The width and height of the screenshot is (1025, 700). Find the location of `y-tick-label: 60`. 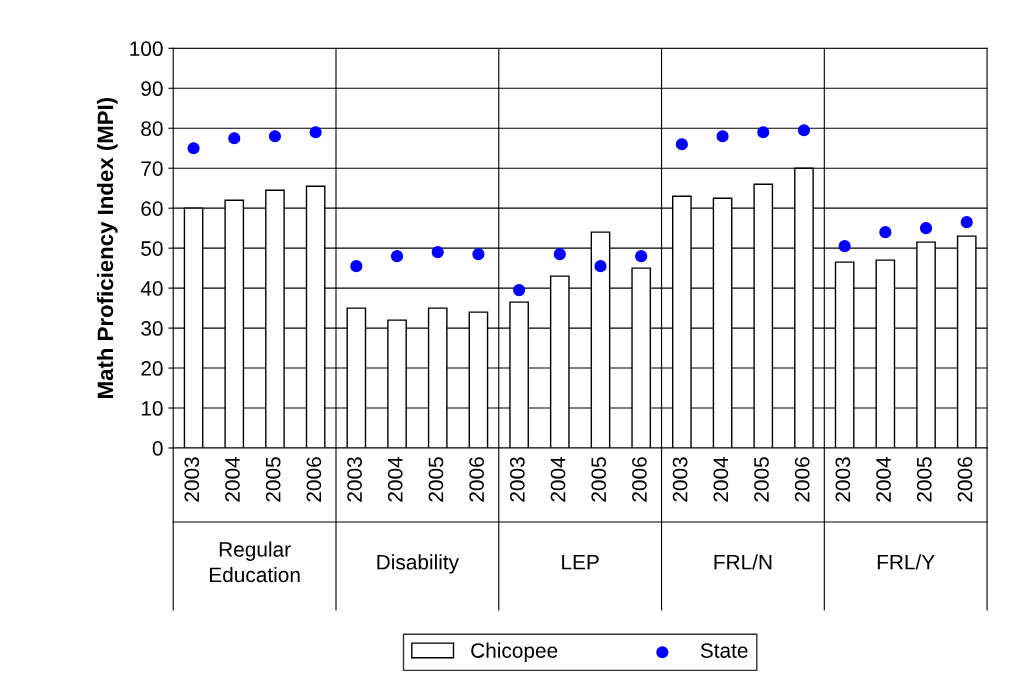

y-tick-label: 60 is located at coordinates (152, 208).